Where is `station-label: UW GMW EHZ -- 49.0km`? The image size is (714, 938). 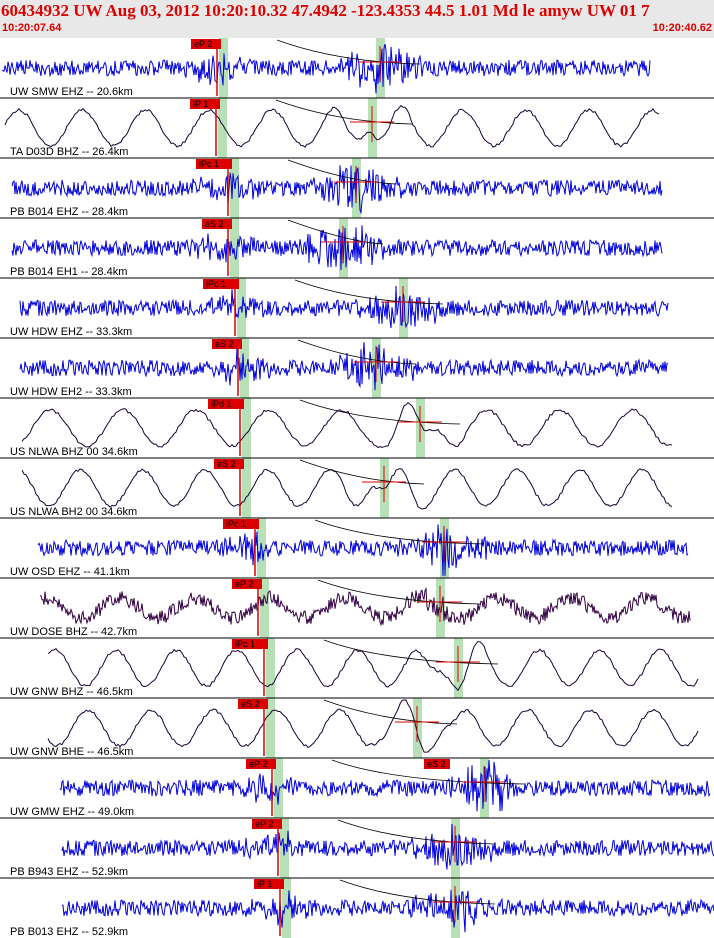 station-label: UW GMW EHZ -- 49.0km is located at coordinates (72, 812).